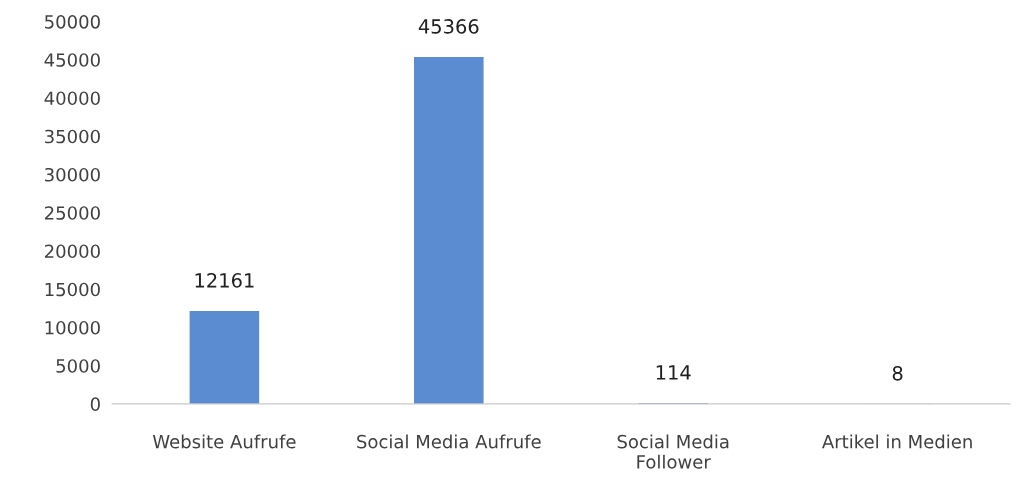 Image resolution: width=1020 pixels, height=478 pixels. Describe the element at coordinates (224, 280) in the screenshot. I see `data-label: 12161` at that location.